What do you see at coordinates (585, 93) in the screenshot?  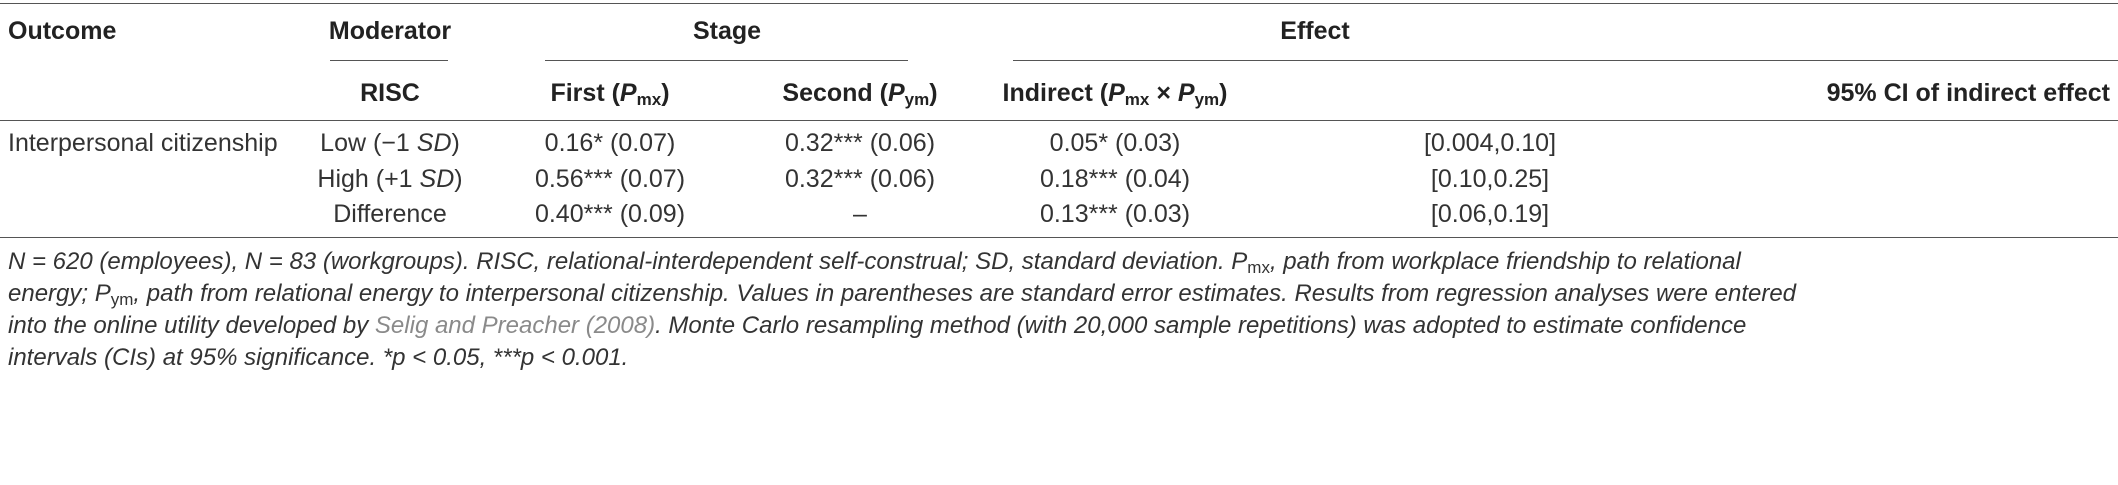 I see `header-first-prefix: First (` at bounding box center [585, 93].